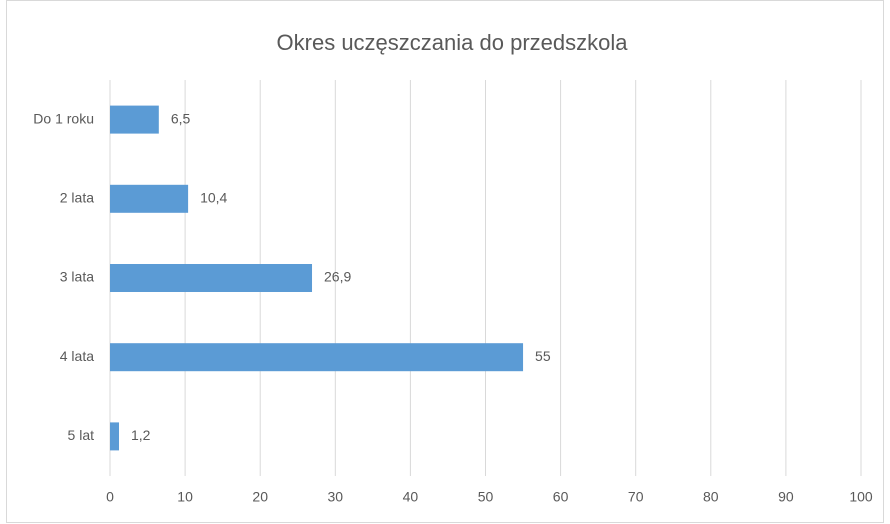 Image resolution: width=890 pixels, height=524 pixels. What do you see at coordinates (77, 198) in the screenshot?
I see `y-tick-label: 2 lata` at bounding box center [77, 198].